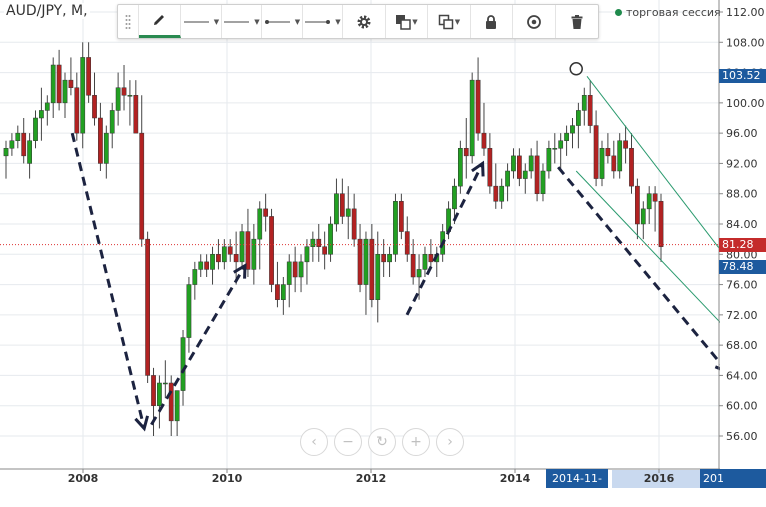 The image size is (766, 507). I want to click on trend-arrow, so click(643, 270).